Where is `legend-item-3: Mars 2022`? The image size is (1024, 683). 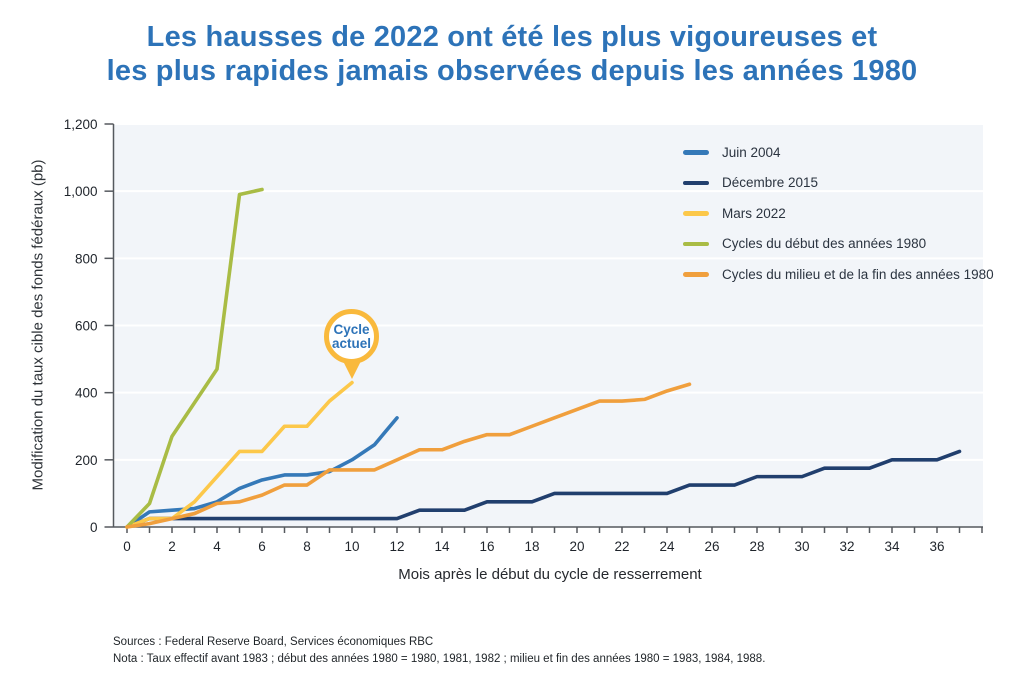 legend-item-3: Mars 2022 is located at coordinates (838, 213).